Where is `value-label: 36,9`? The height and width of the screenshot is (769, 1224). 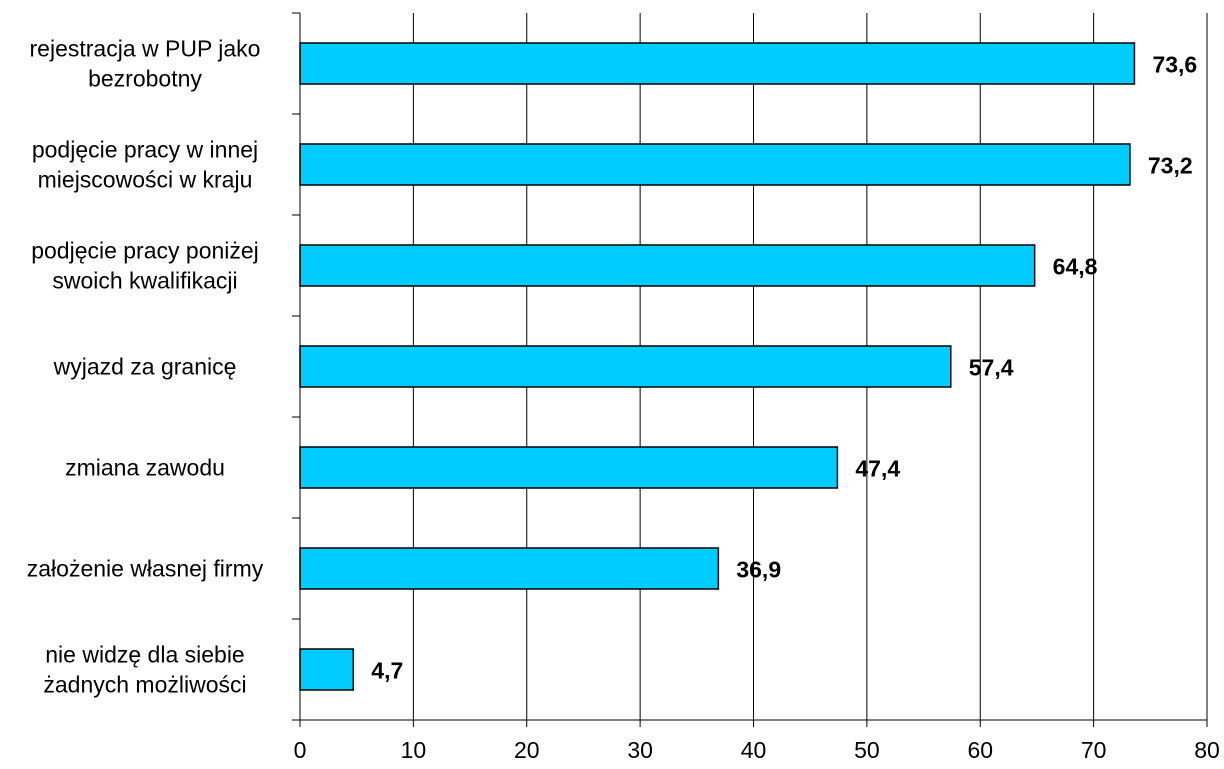 value-label: 36,9 is located at coordinates (758, 570).